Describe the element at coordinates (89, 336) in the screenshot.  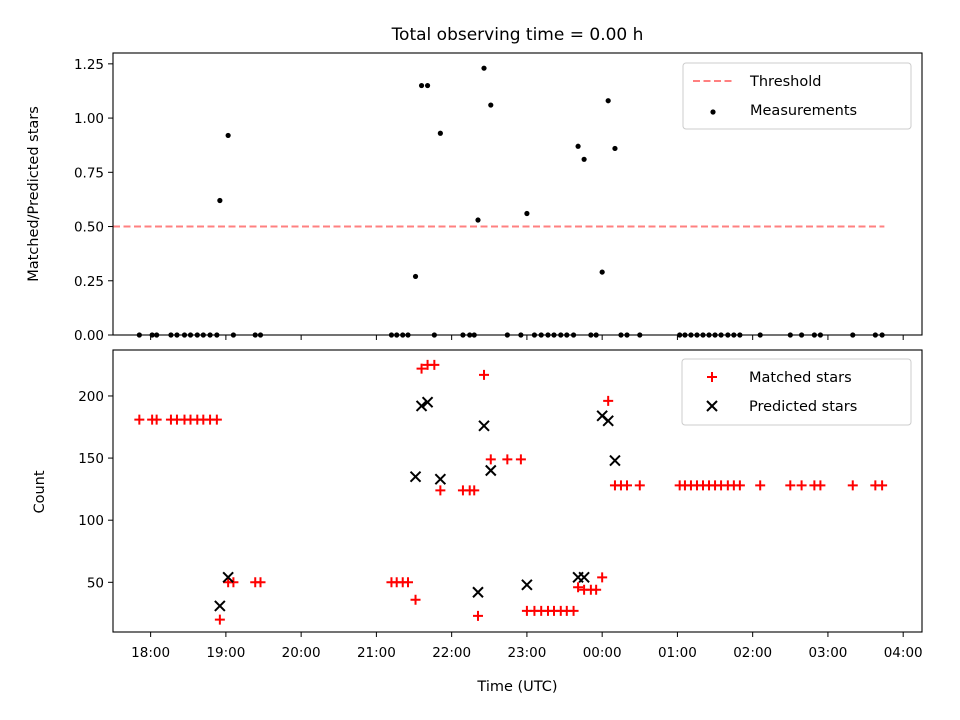
I see `top-y-tick-label: 0.00` at that location.